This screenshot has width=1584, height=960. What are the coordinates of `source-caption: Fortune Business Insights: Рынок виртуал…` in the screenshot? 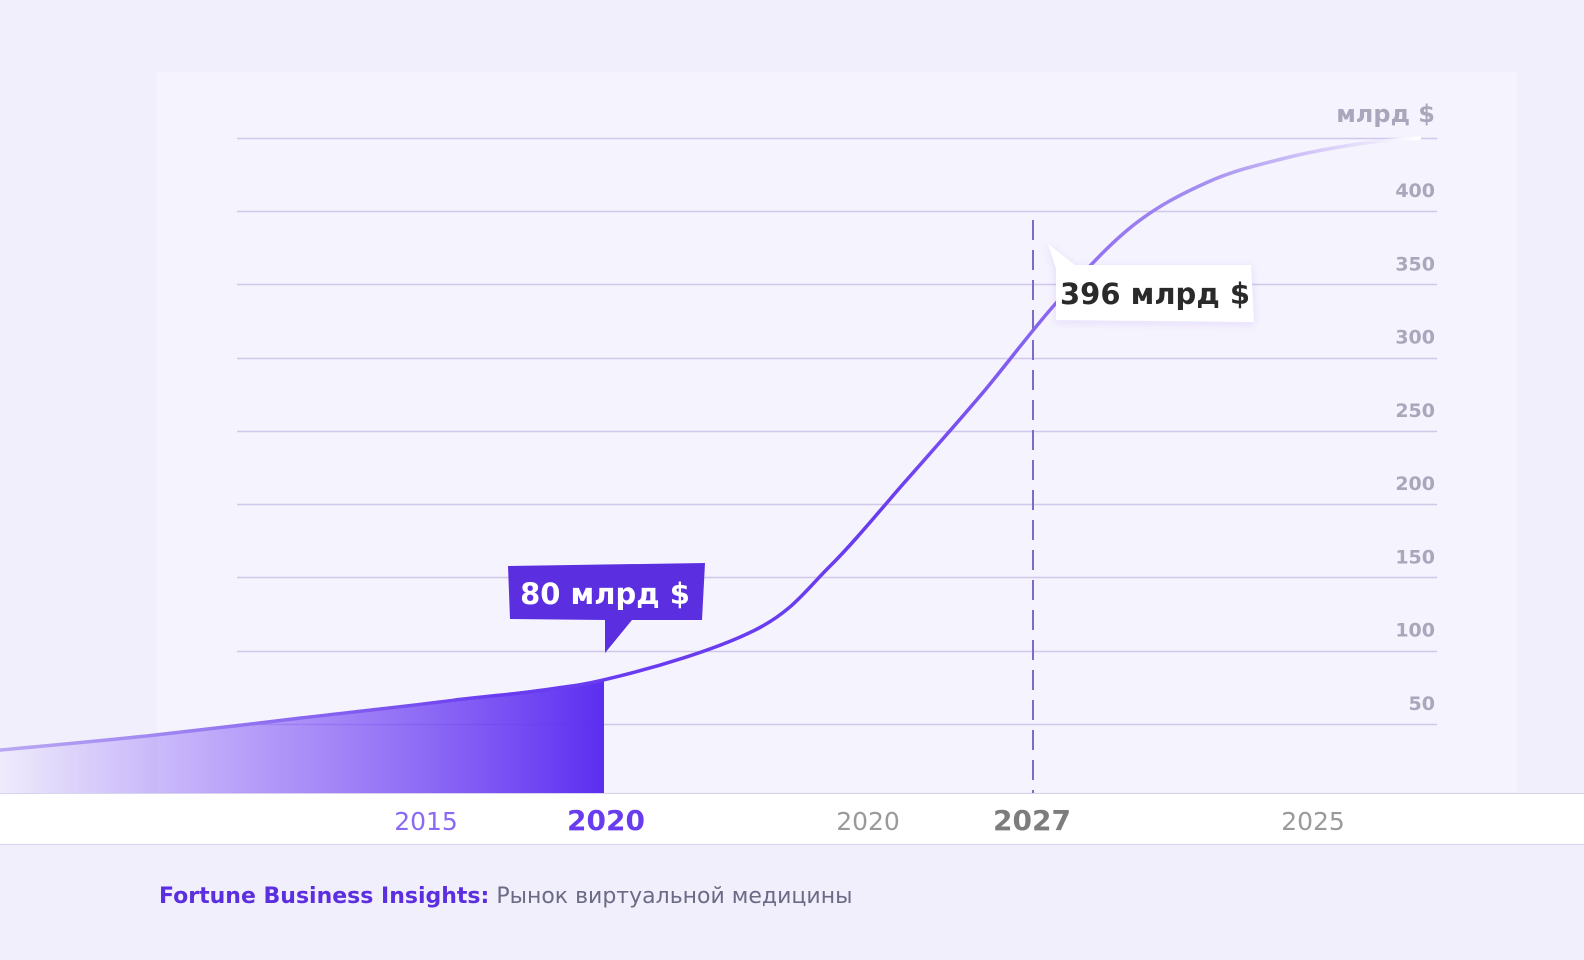 It's located at (505, 896).